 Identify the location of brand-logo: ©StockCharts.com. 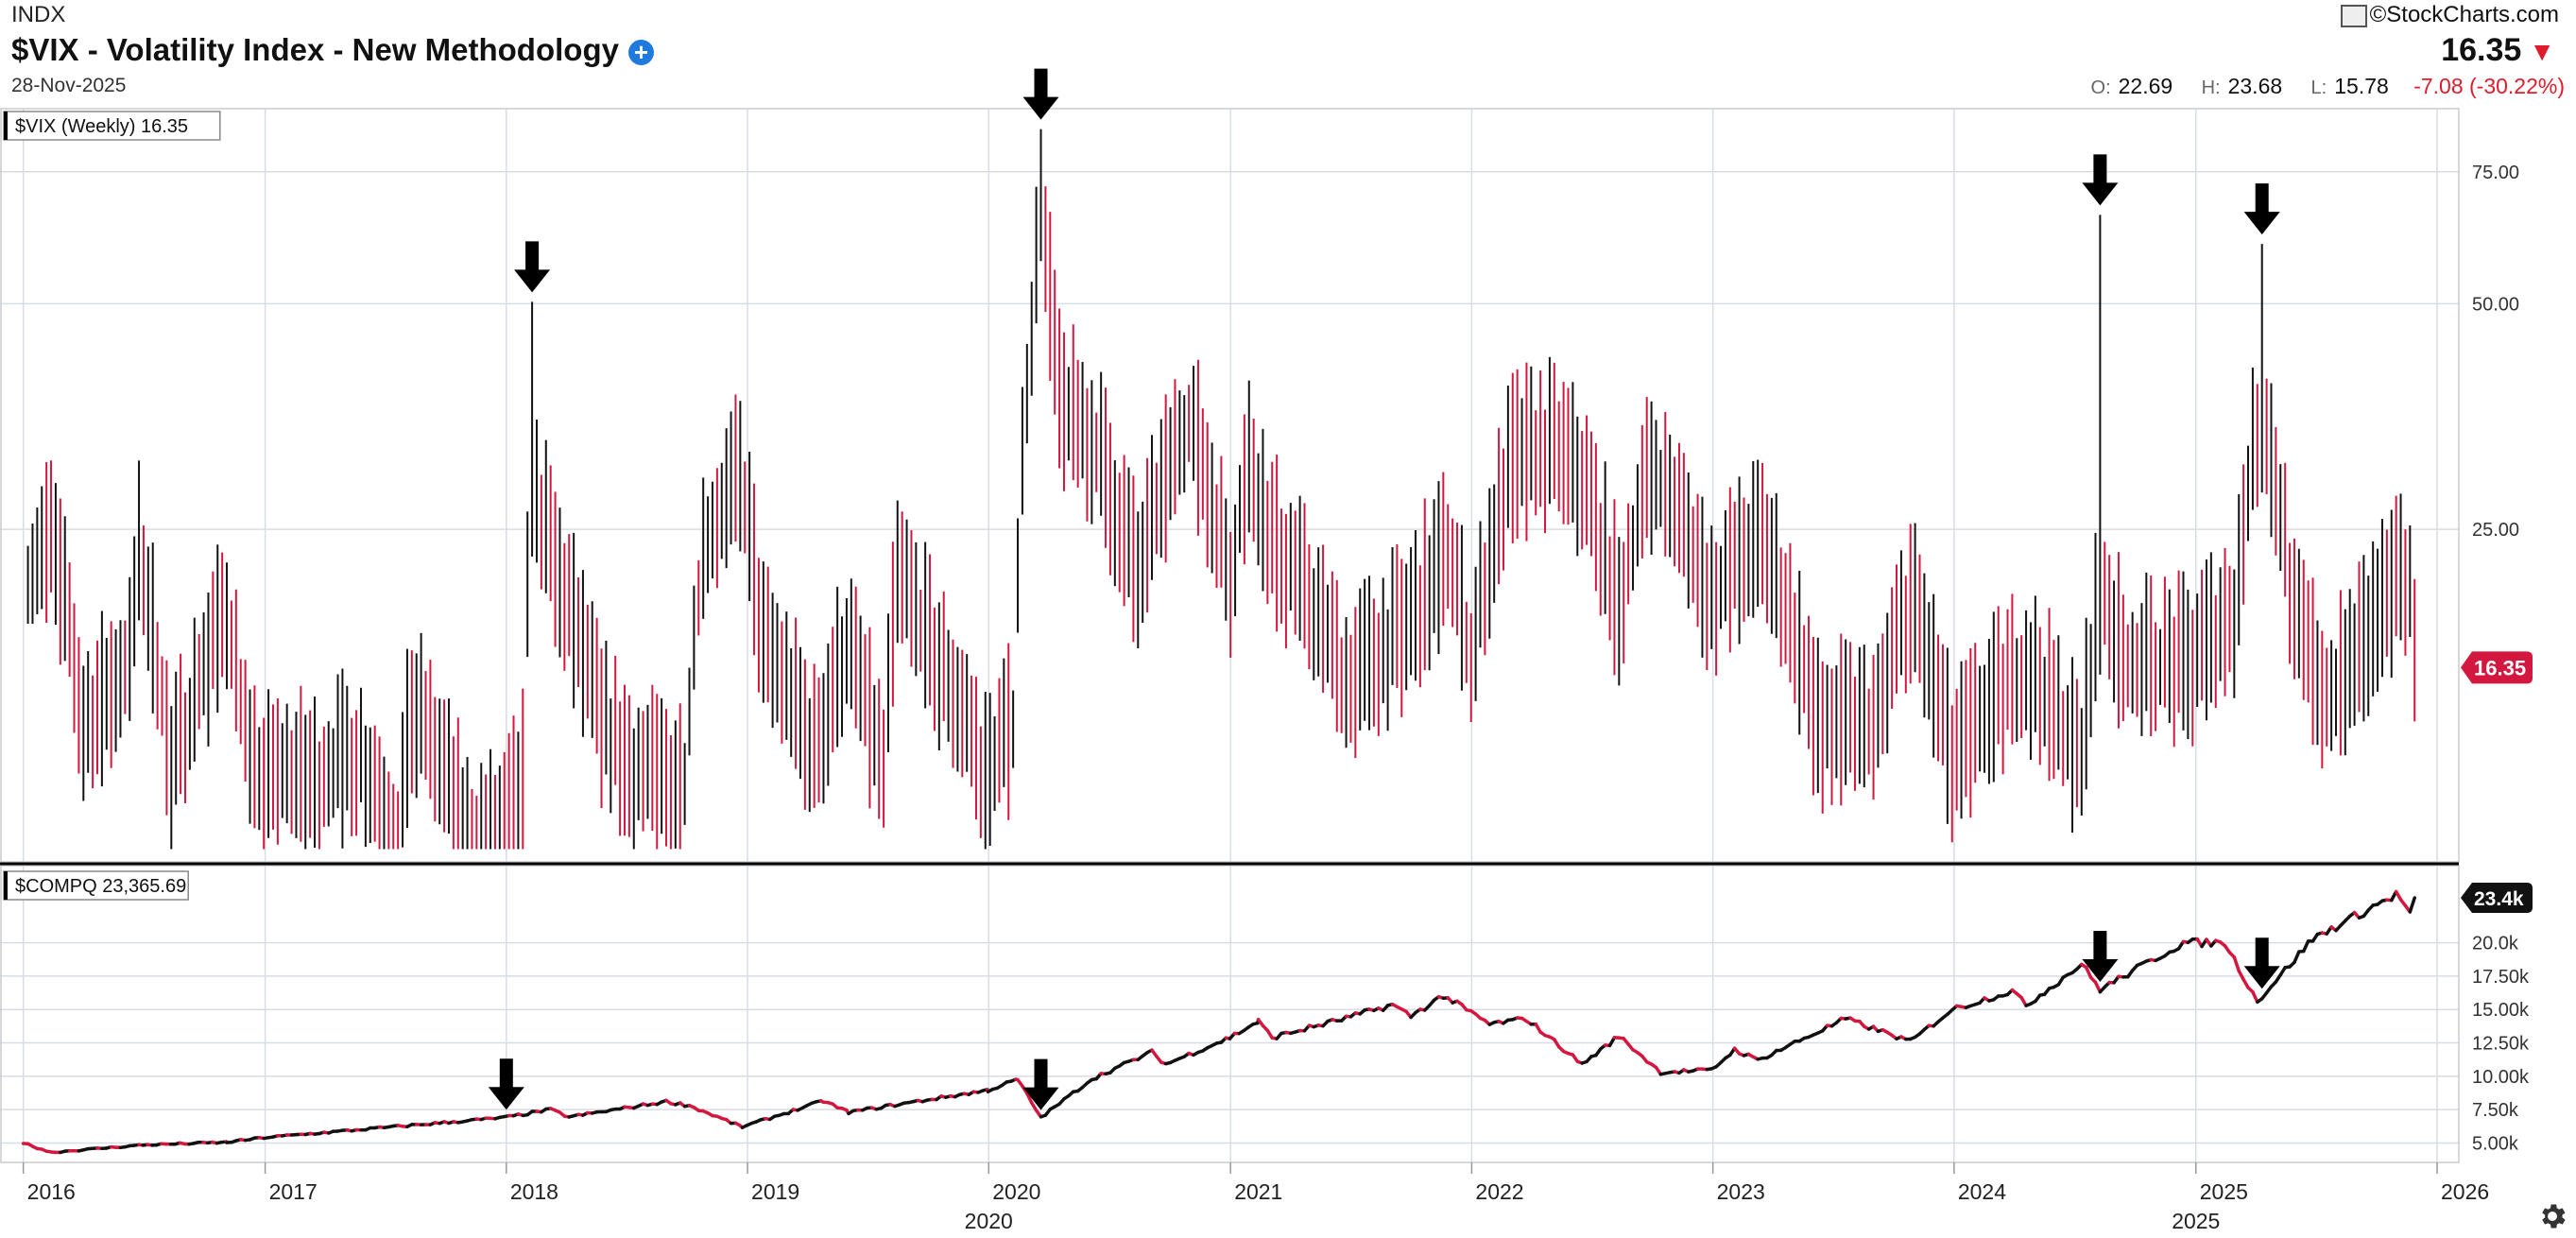
(2449, 15).